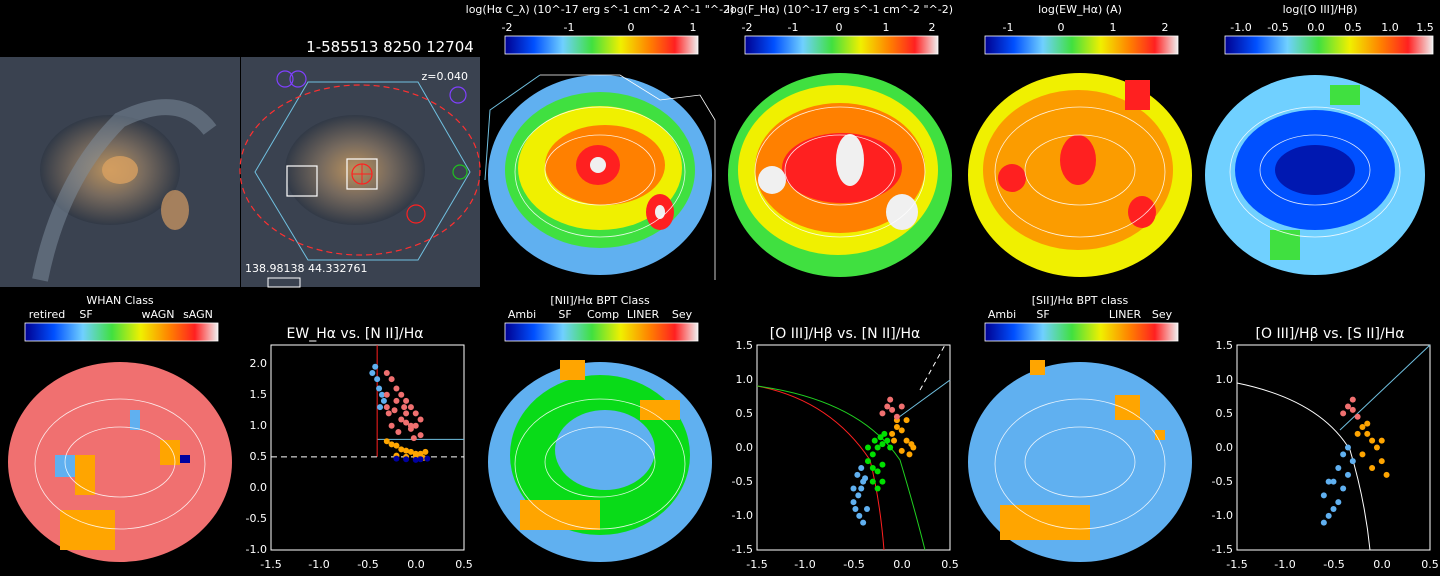  What do you see at coordinates (840, 9) in the screenshot?
I see `colorbar-title: log(F_Hα) (10^-17 erg s^-1 cm^-2 "^-2)` at bounding box center [840, 9].